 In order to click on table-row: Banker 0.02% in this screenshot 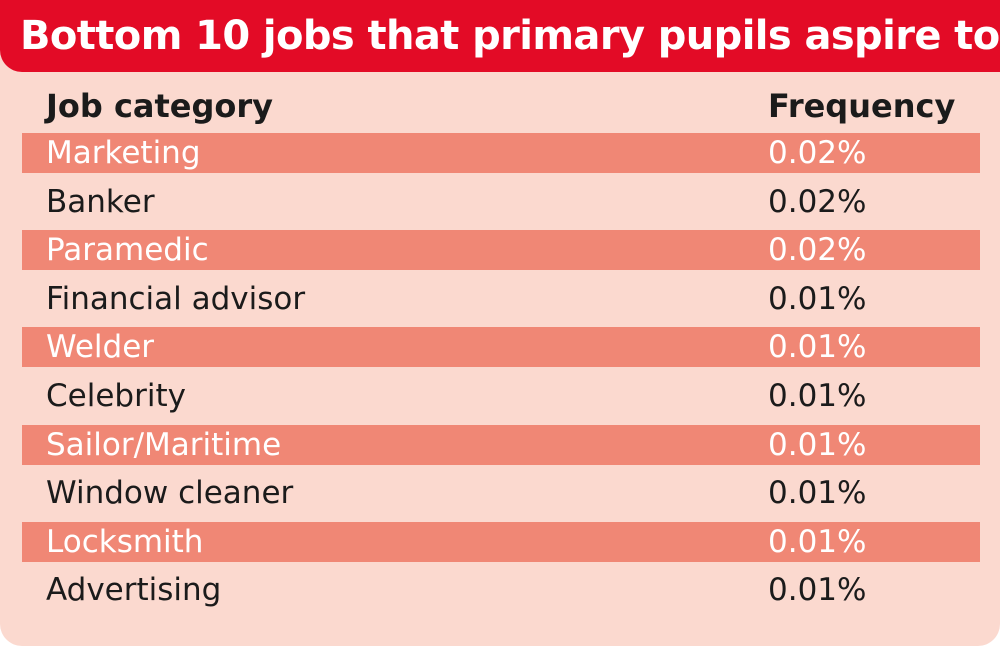, I will do `click(501, 202)`.